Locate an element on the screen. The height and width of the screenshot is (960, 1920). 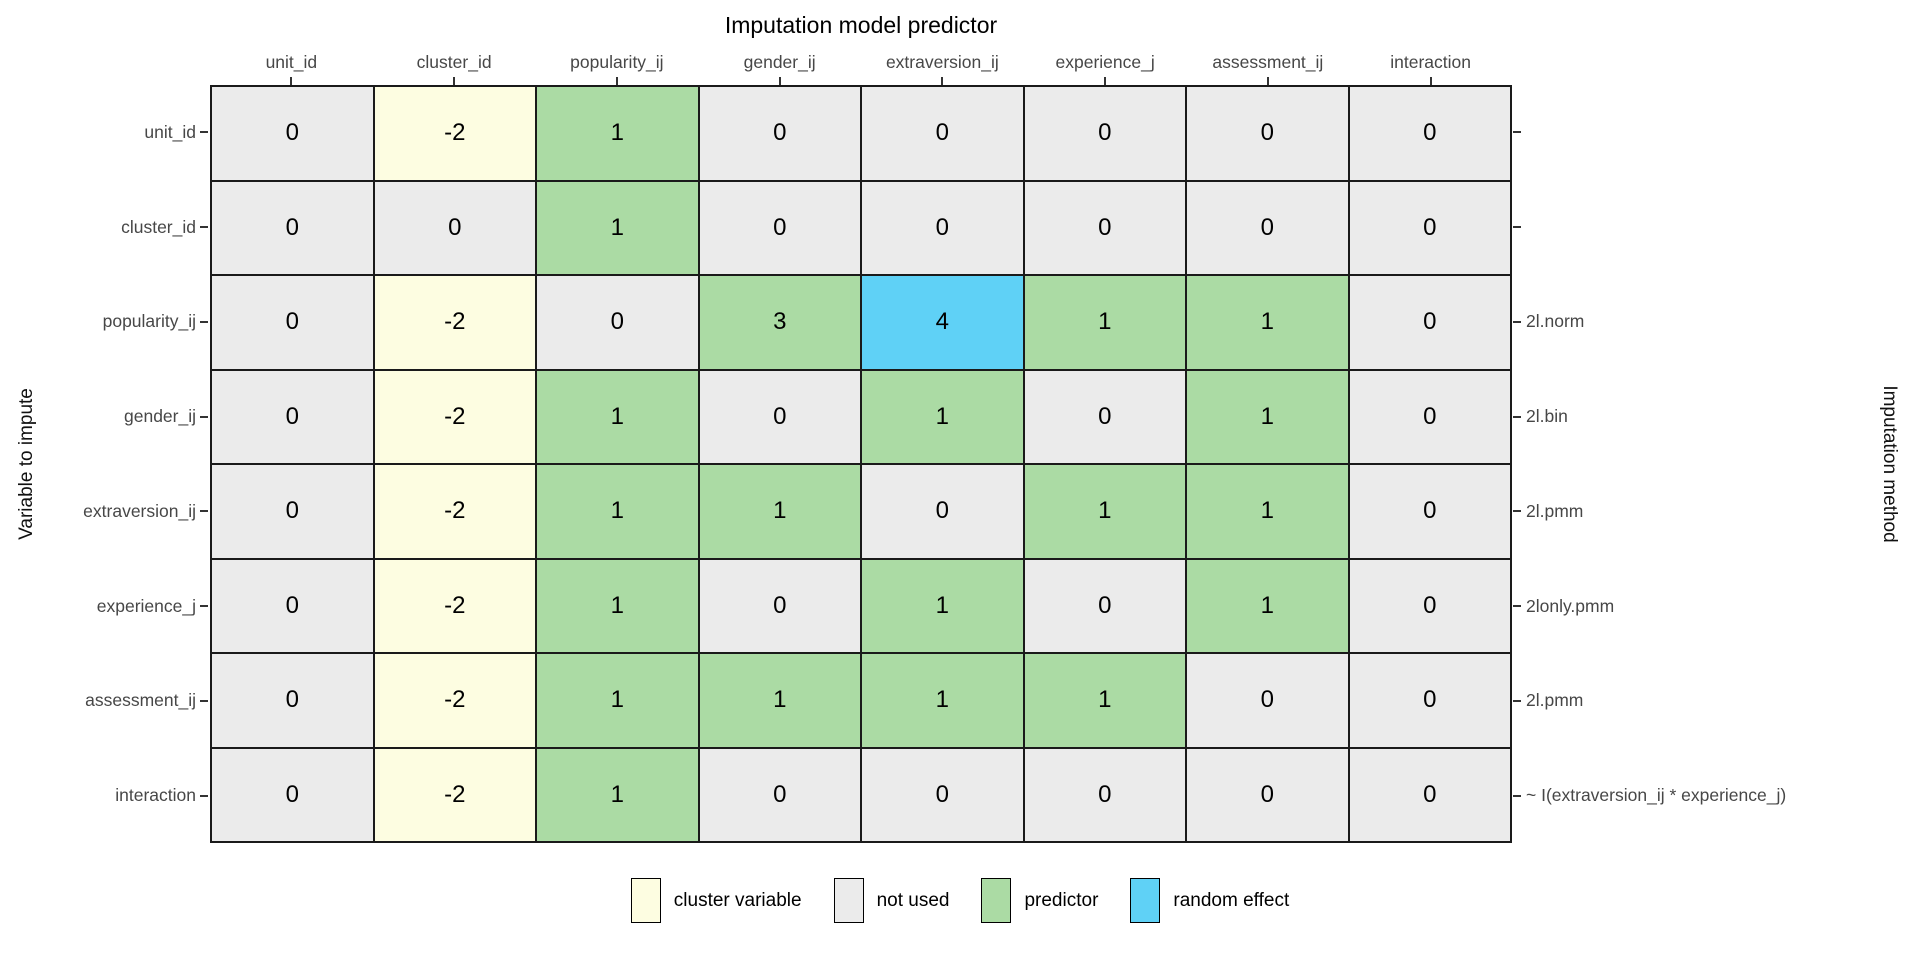
row-label-text: extraversion_ij is located at coordinates (139, 510).